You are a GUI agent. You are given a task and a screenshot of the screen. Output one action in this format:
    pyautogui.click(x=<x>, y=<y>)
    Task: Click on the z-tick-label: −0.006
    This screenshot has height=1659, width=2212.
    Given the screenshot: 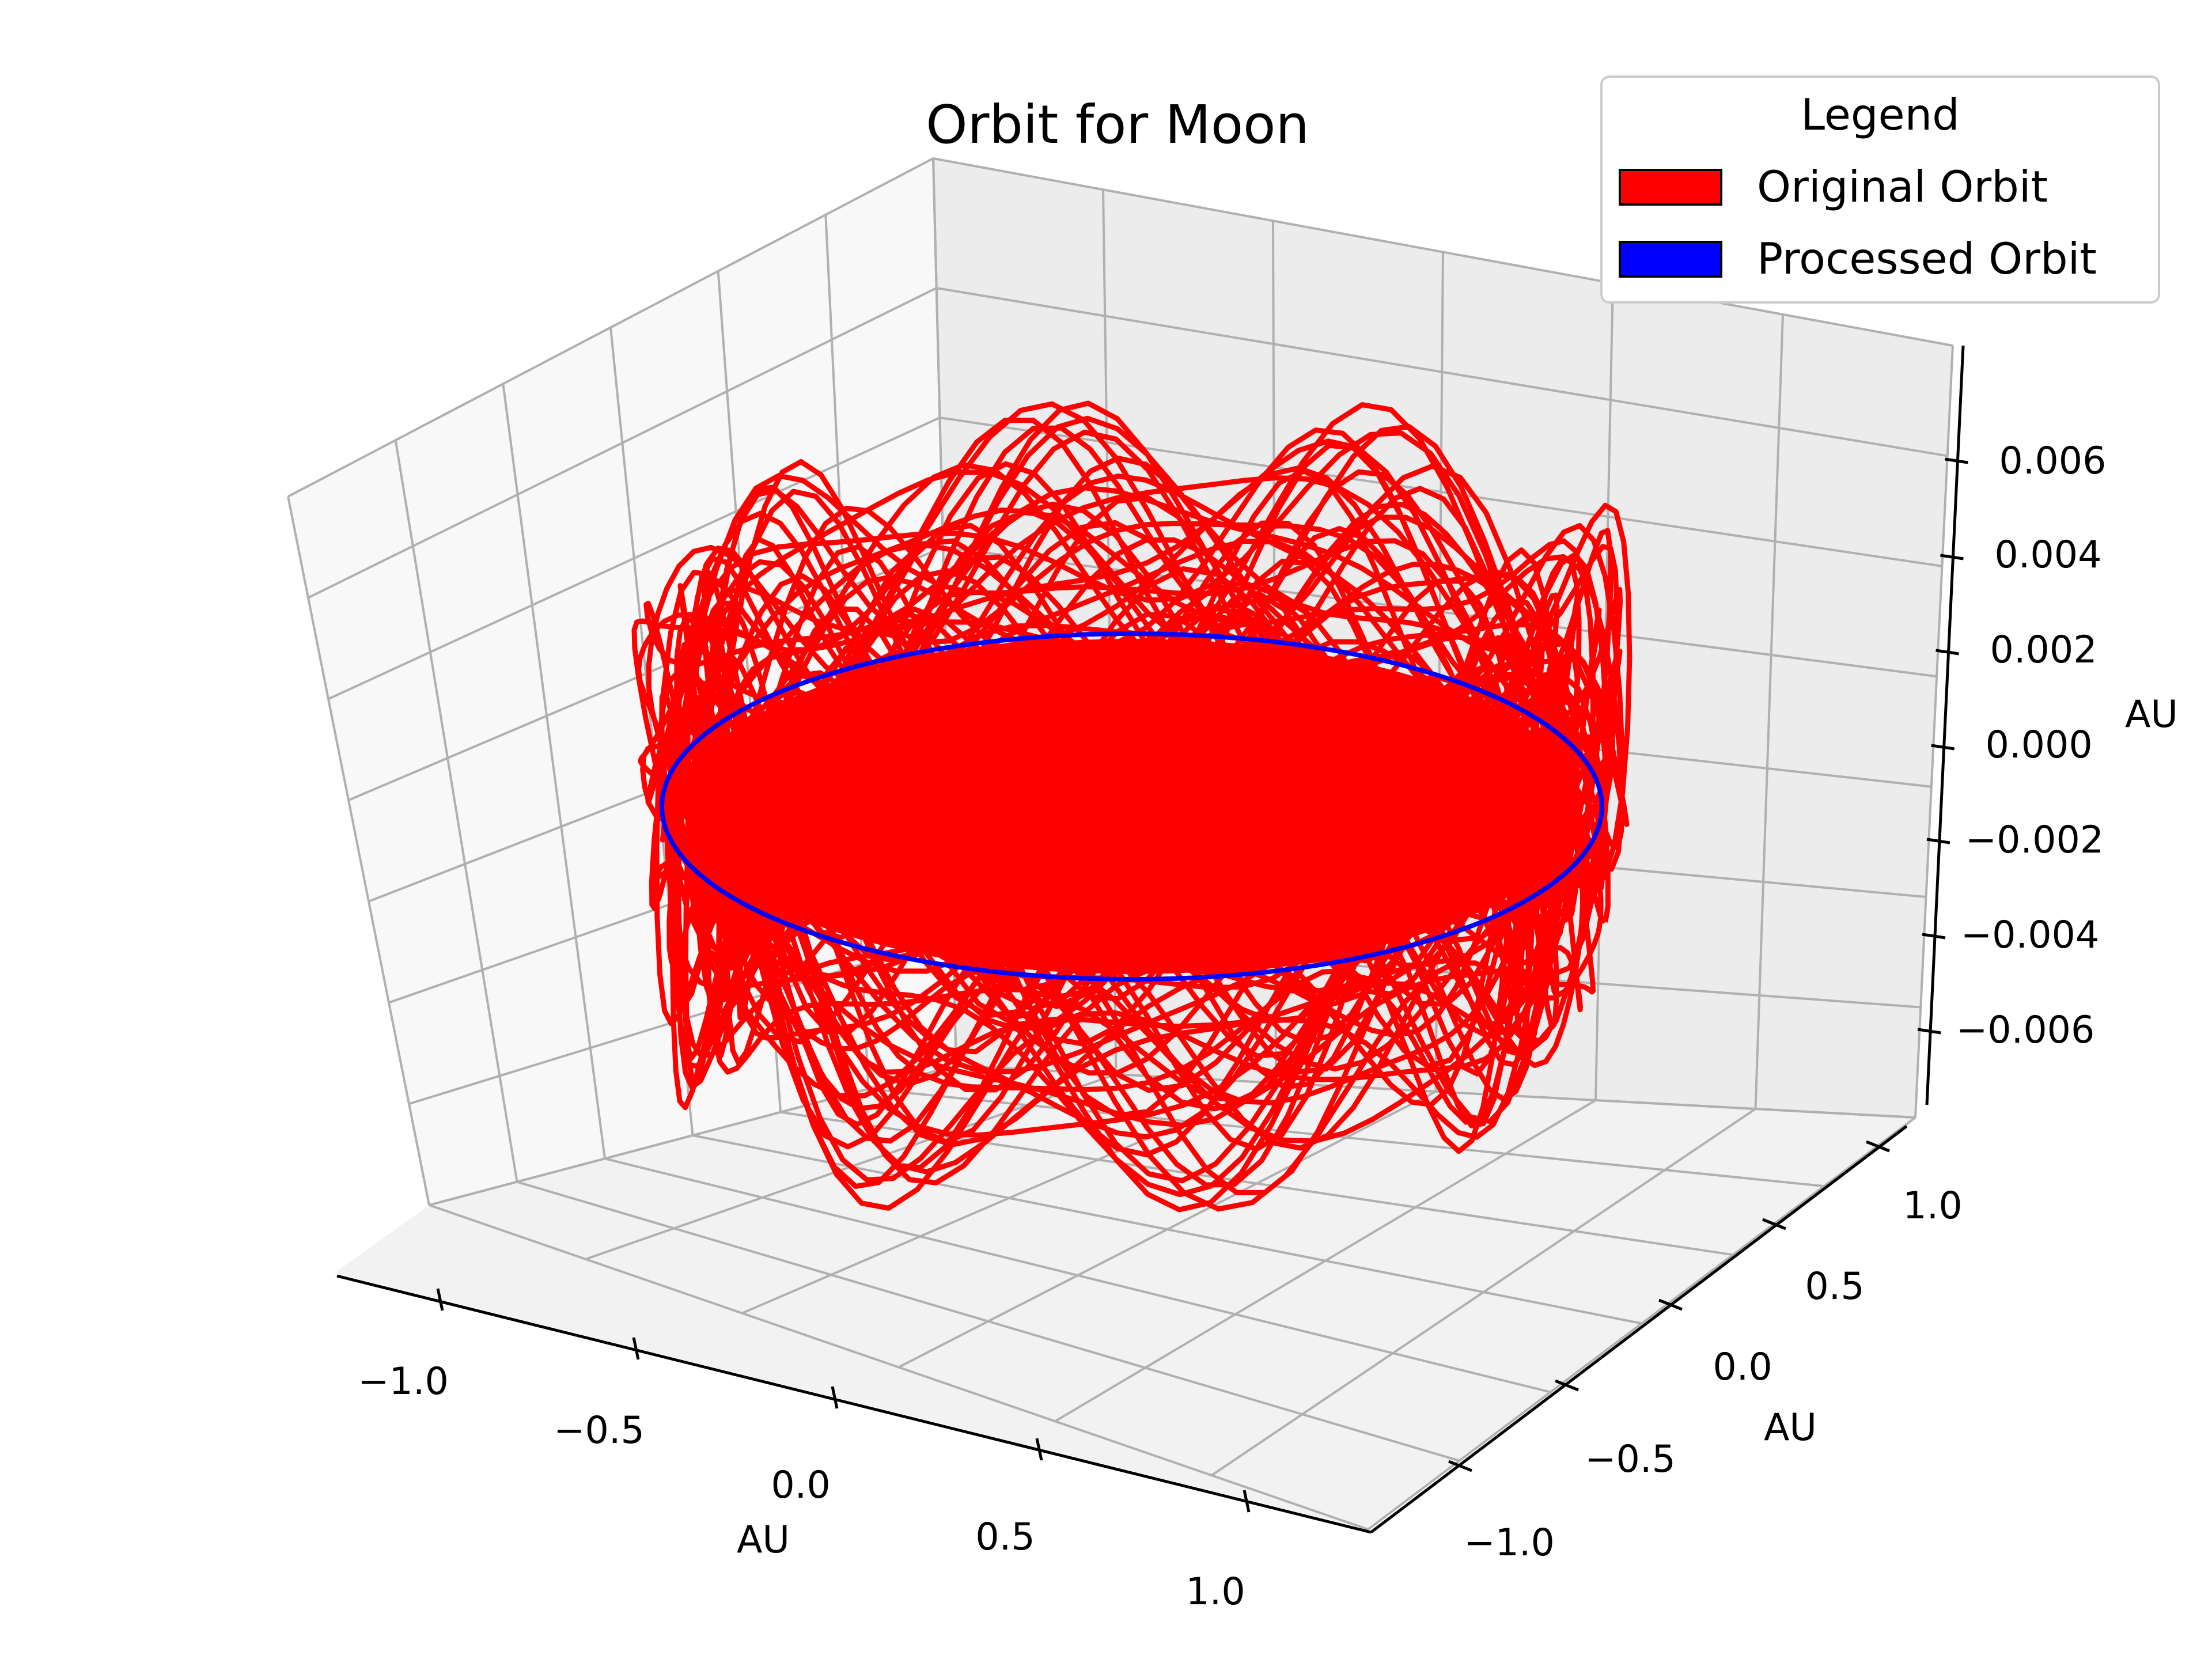 What is the action you would take?
    pyautogui.click(x=2025, y=1030)
    